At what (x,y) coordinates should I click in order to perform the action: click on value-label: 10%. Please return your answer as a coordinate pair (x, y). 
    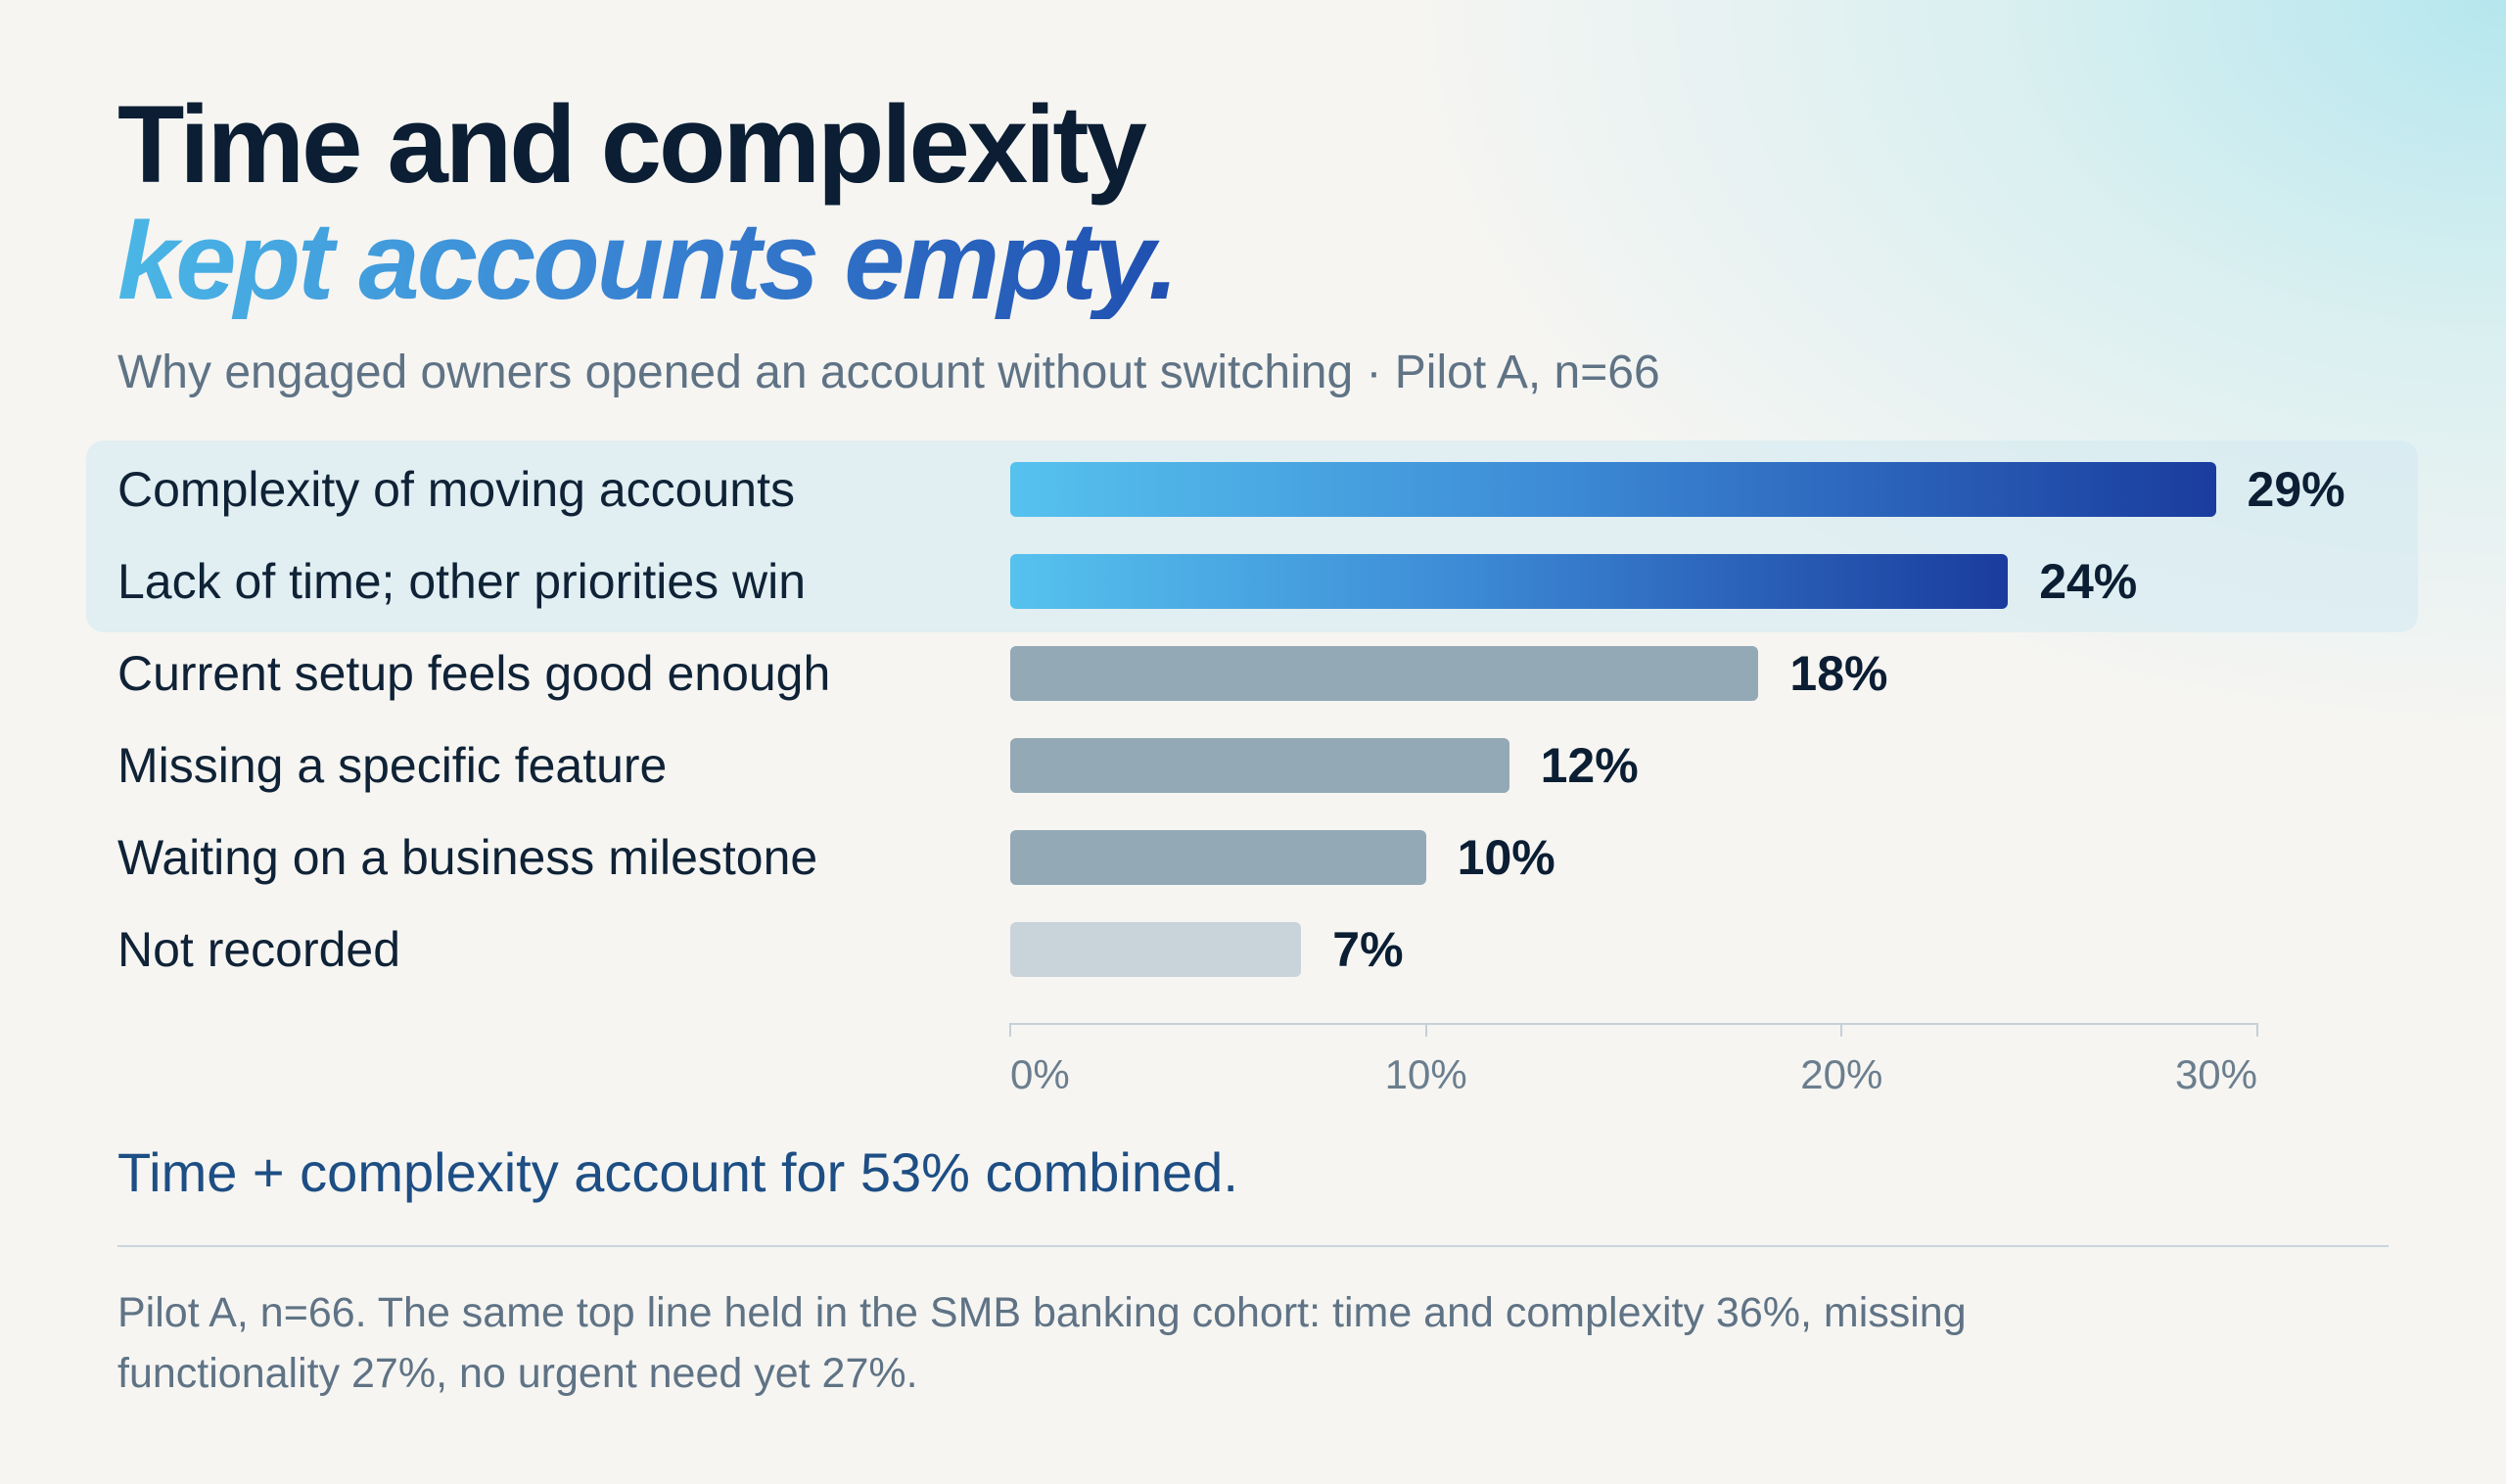
    Looking at the image, I should click on (1506, 857).